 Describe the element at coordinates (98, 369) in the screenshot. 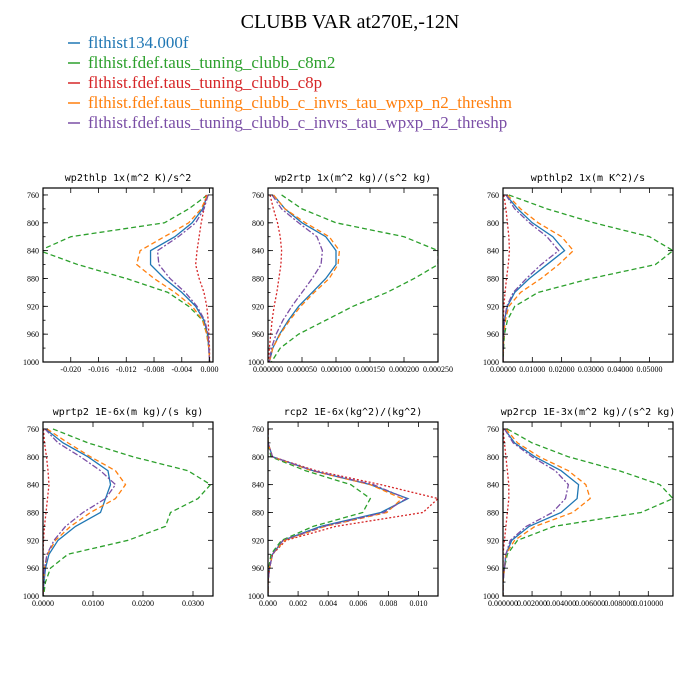

I see `x-tick-label: -0.016` at that location.